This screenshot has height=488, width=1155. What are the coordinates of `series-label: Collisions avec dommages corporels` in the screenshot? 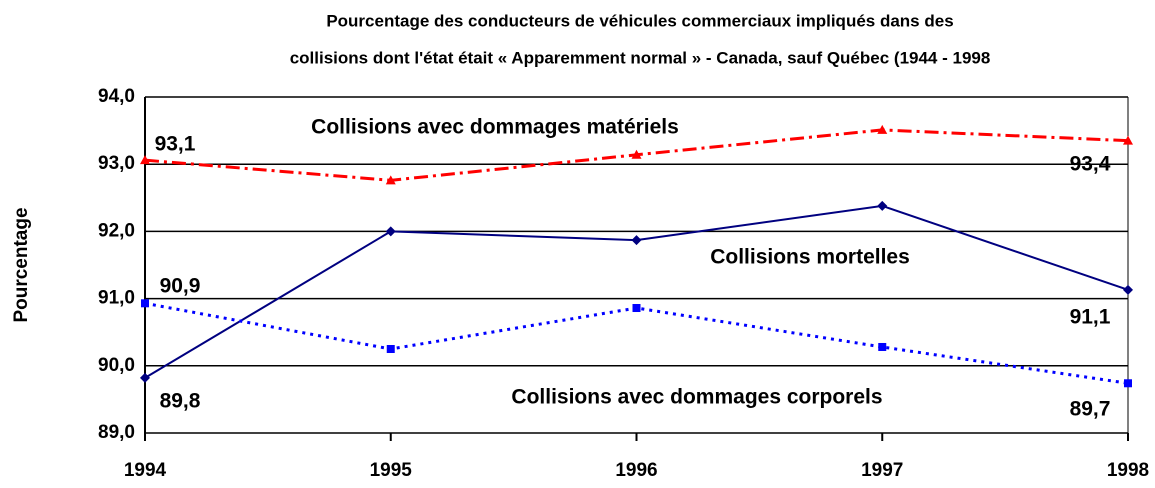 It's located at (696, 397).